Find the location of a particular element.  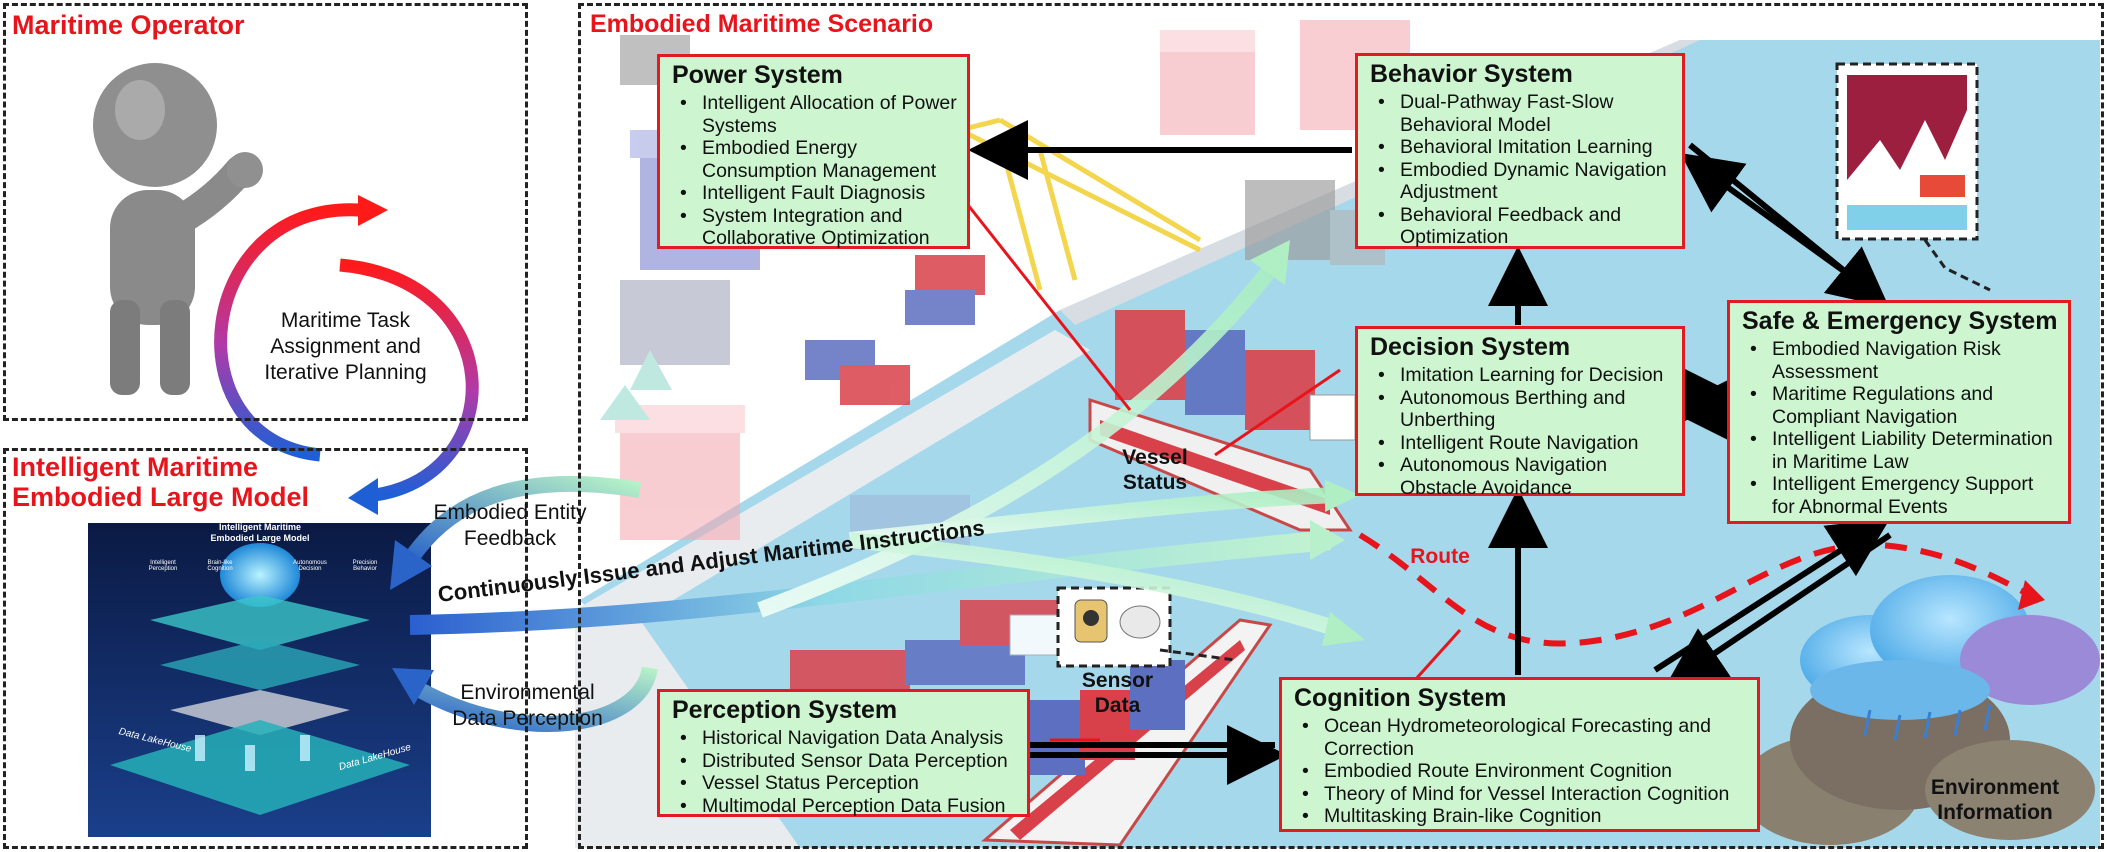

behavior-item: Behavioral Imitation Learning is located at coordinates (1521, 147).